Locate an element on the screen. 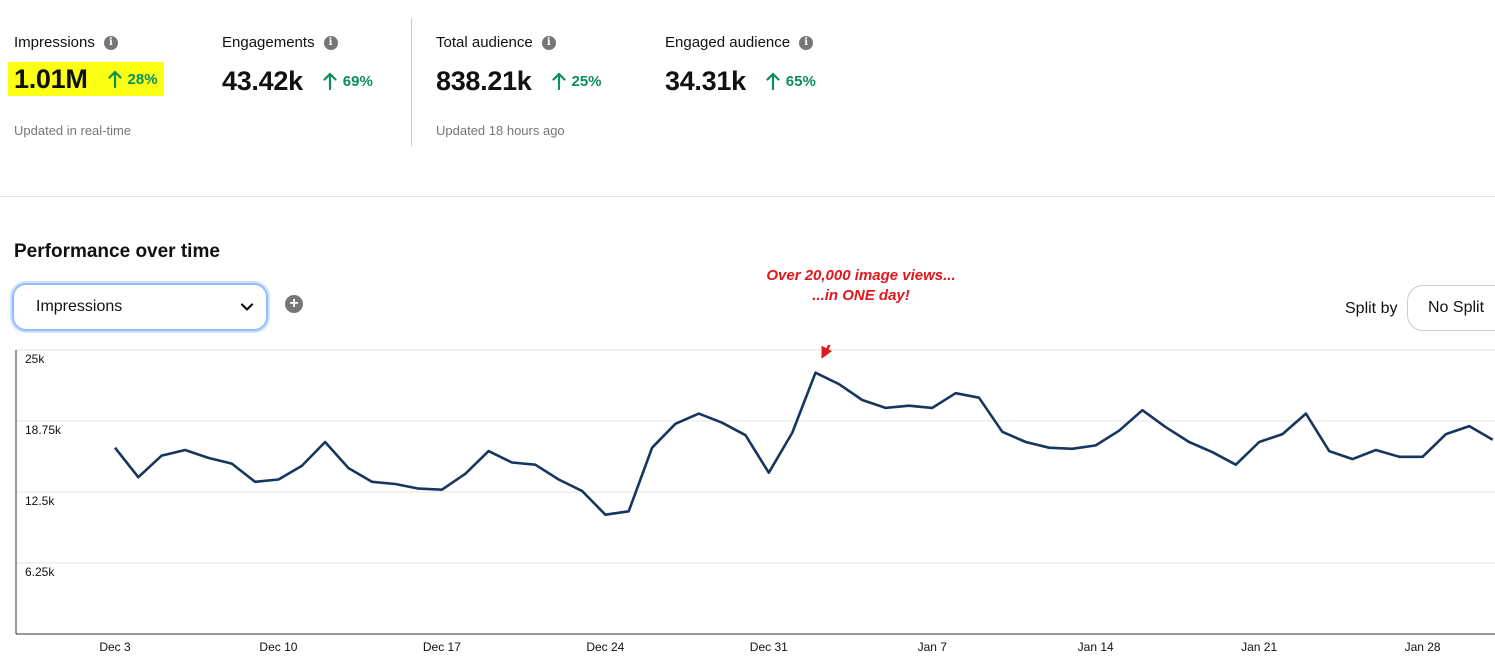  annotation-line-2: ...in ONE day! is located at coordinates (861, 295).